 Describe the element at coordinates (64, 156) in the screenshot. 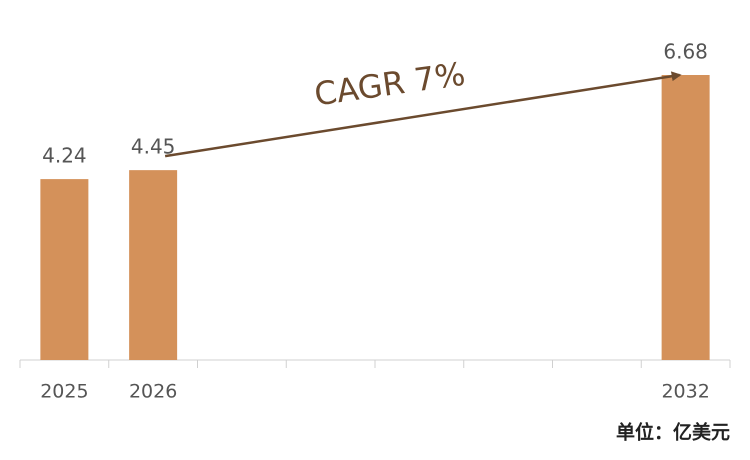

I see `value-label: 4.24` at that location.